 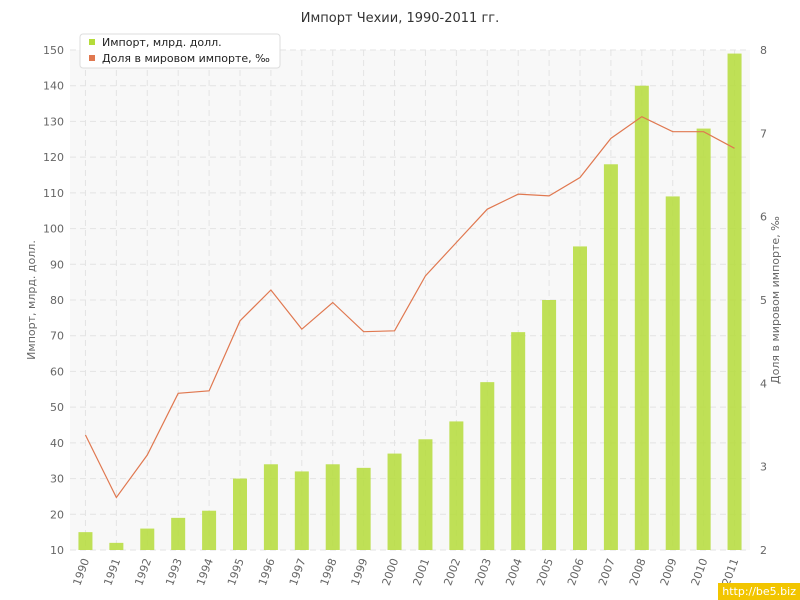 I want to click on x-tick-label: 2003, so click(x=483, y=572).